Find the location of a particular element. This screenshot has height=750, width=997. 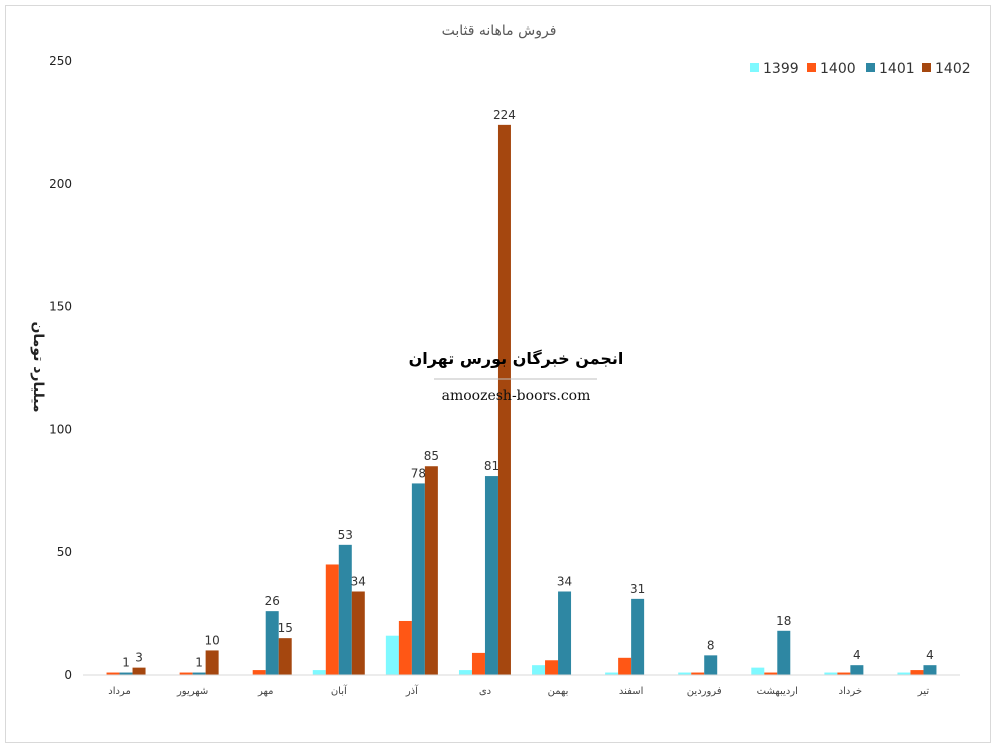

x-tick-label: مرداد is located at coordinates (119, 691).